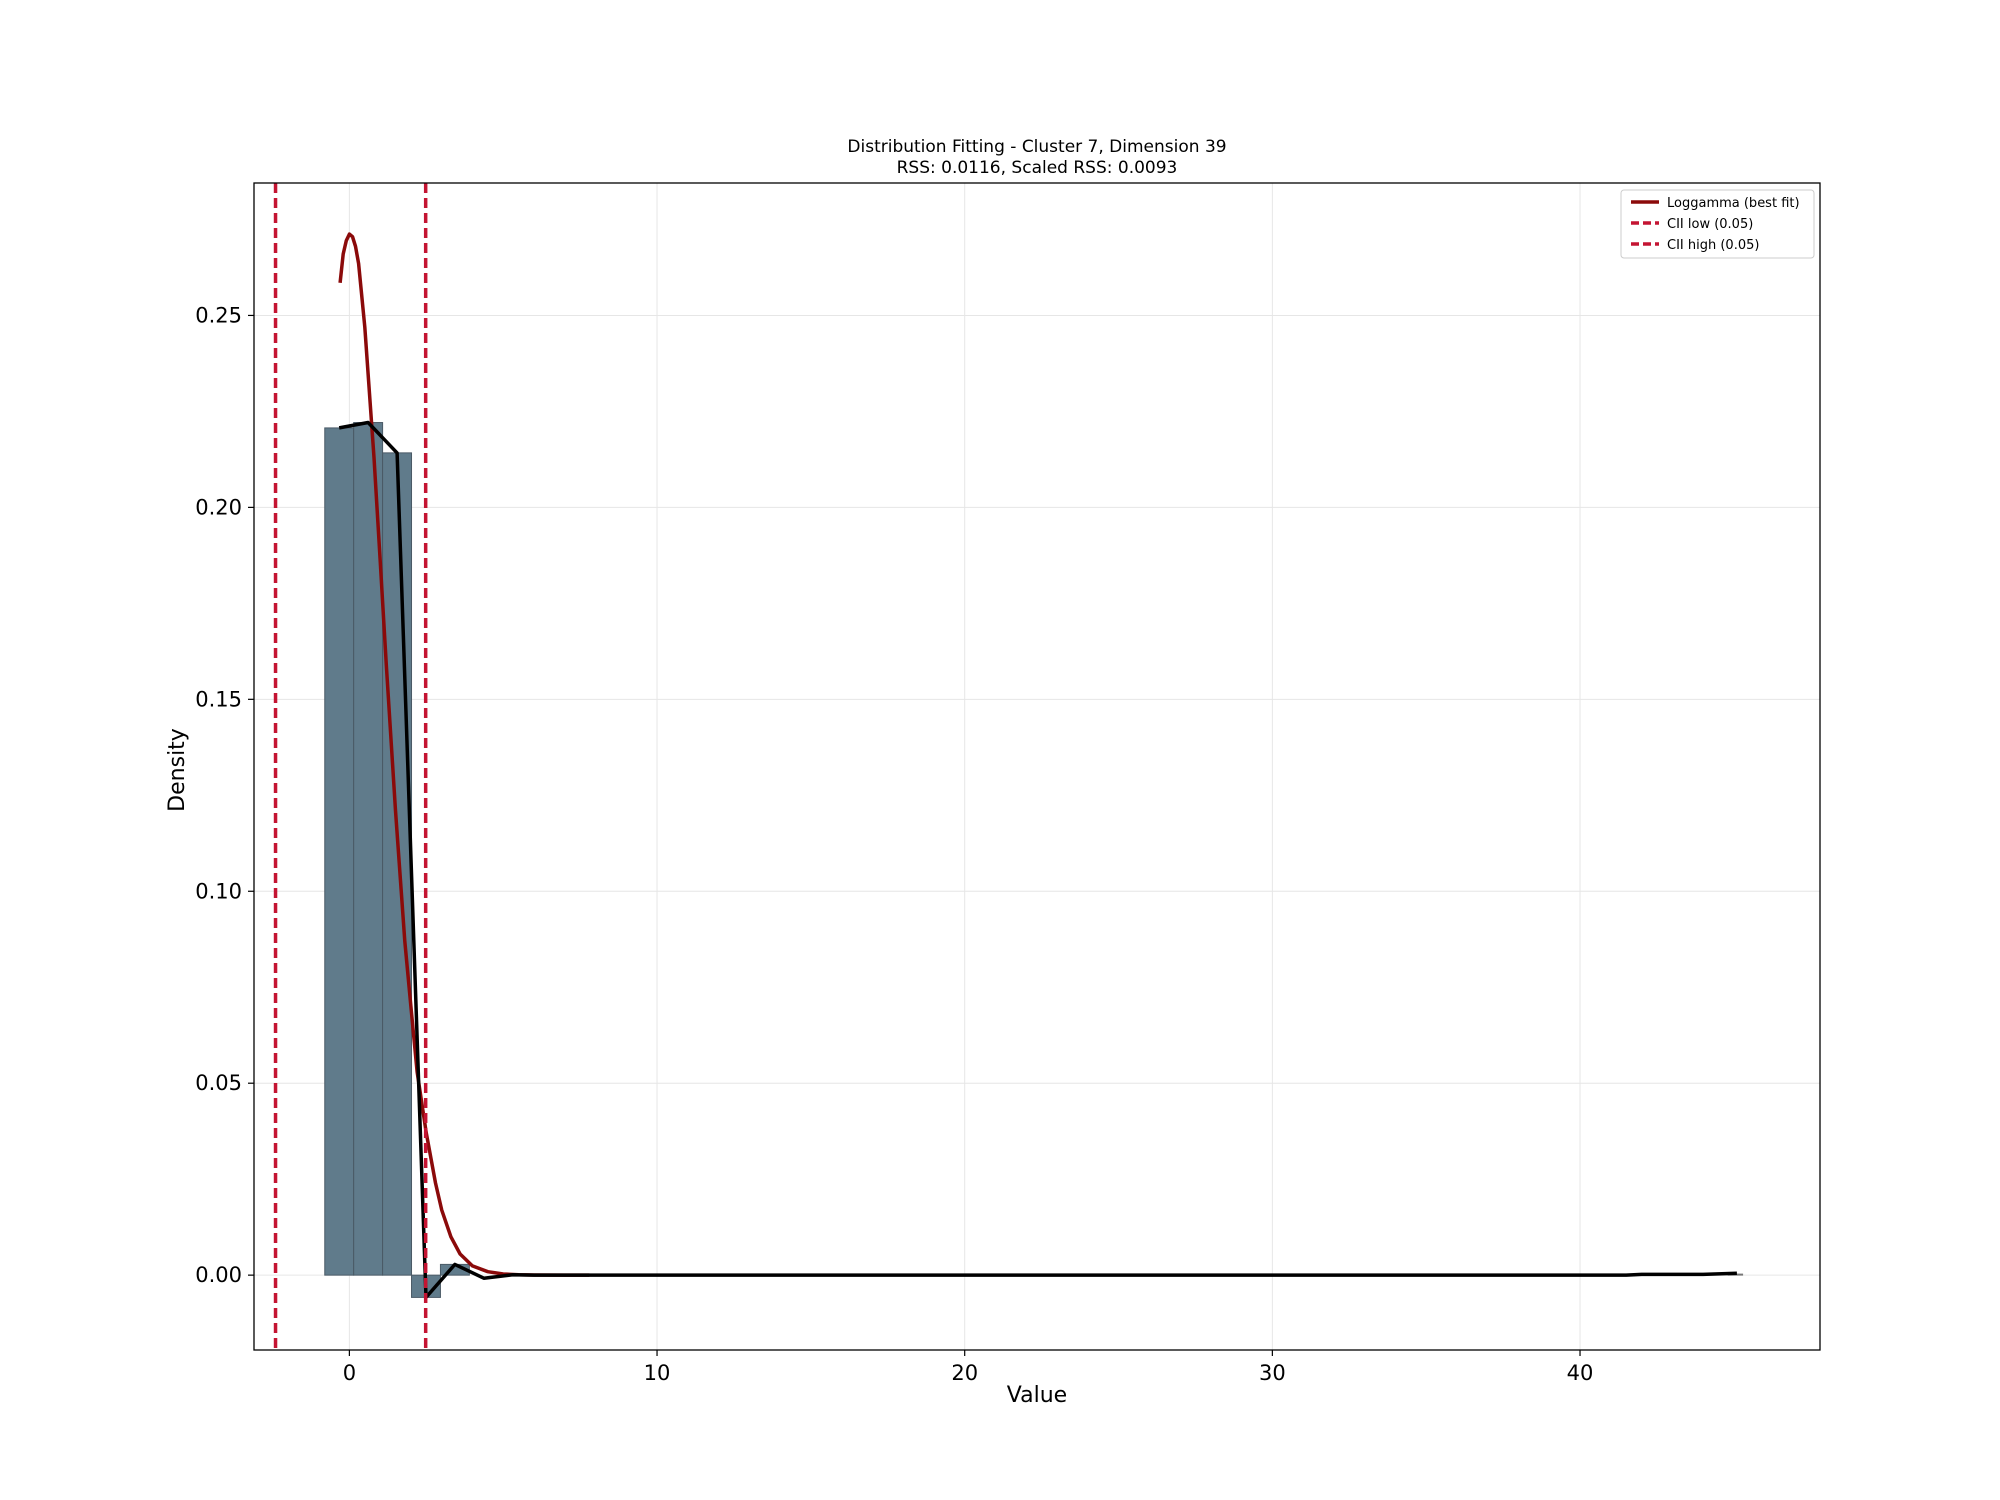 The width and height of the screenshot is (2000, 1500). Describe the element at coordinates (1037, 1395) in the screenshot. I see `x-axis-label: Value` at that location.